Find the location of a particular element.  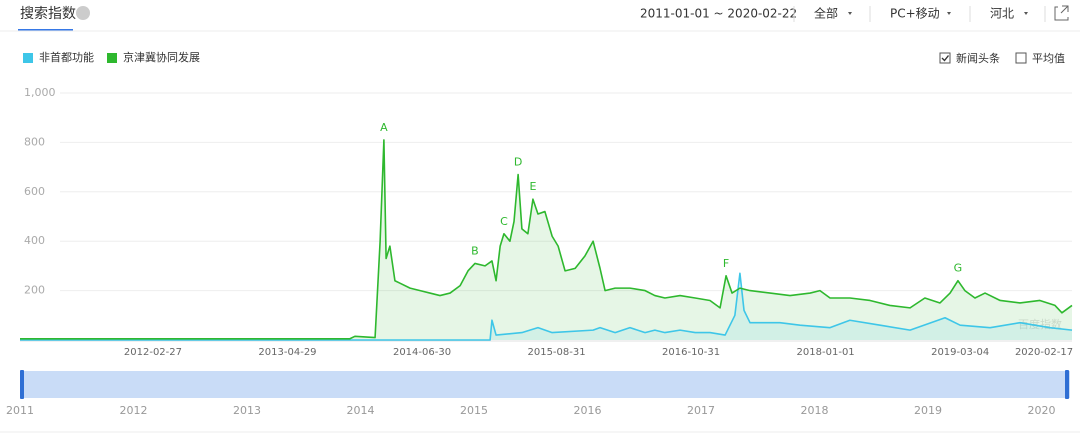

year-label: 2011 is located at coordinates (20, 410).